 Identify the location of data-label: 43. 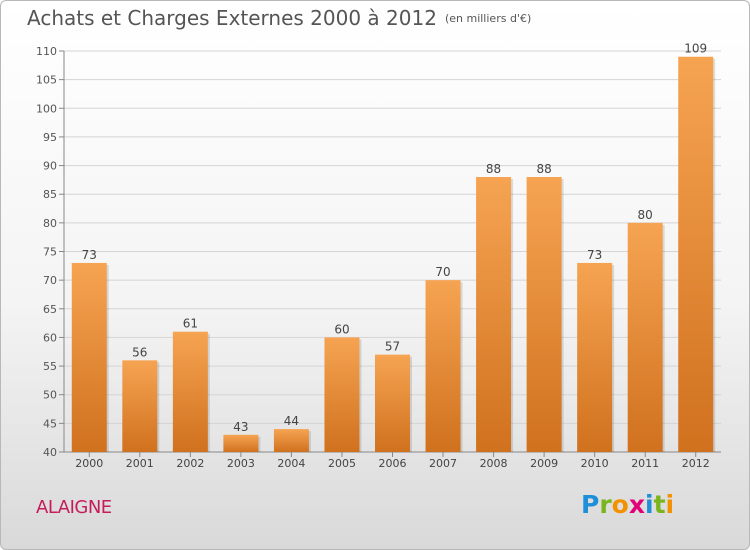
(240, 427).